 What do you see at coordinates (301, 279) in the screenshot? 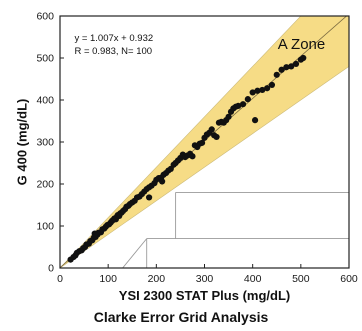
I see `x-tick-label: 500` at bounding box center [301, 279].